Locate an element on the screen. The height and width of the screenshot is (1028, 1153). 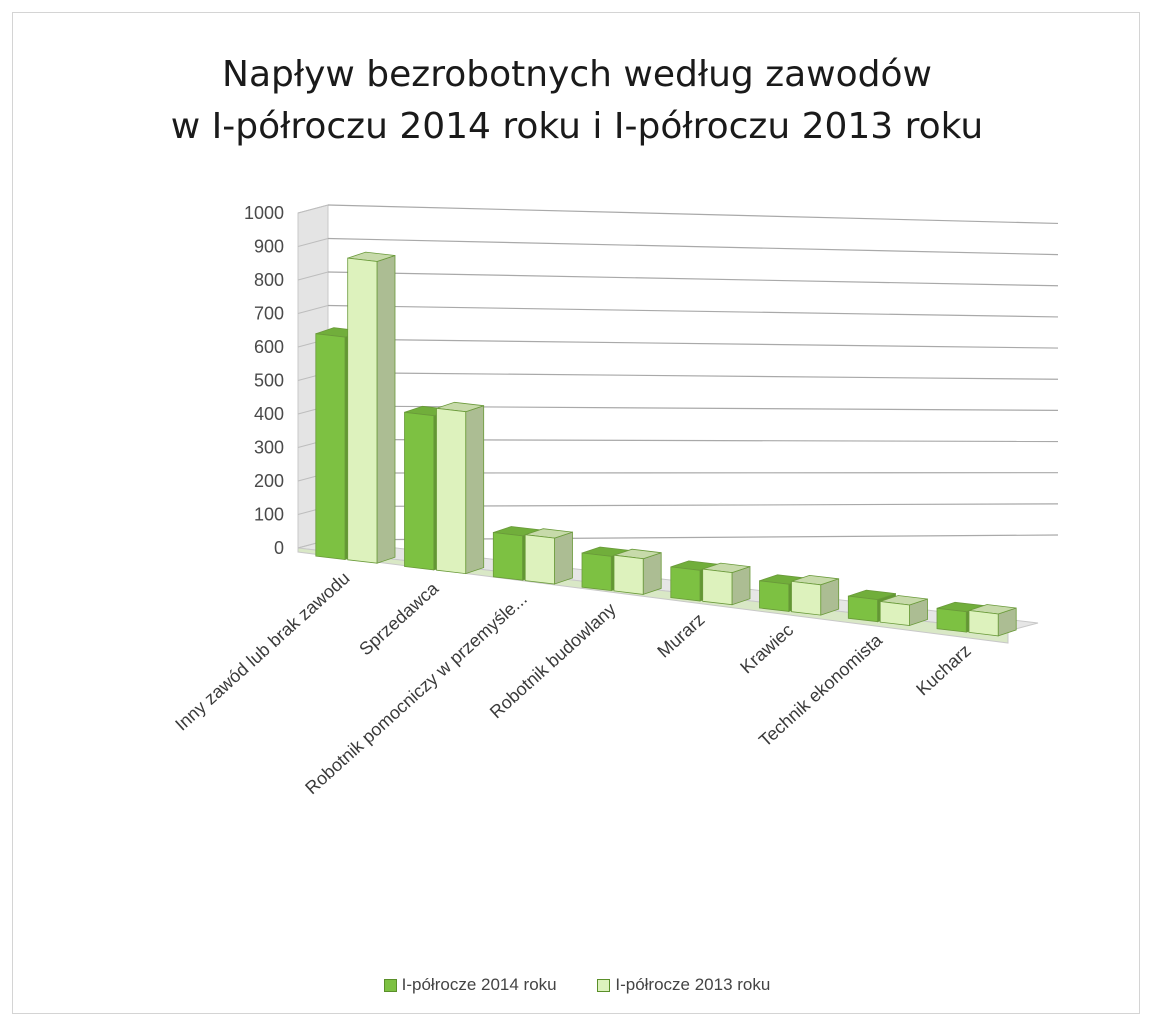
legend-swatch-2014 is located at coordinates (390, 985).